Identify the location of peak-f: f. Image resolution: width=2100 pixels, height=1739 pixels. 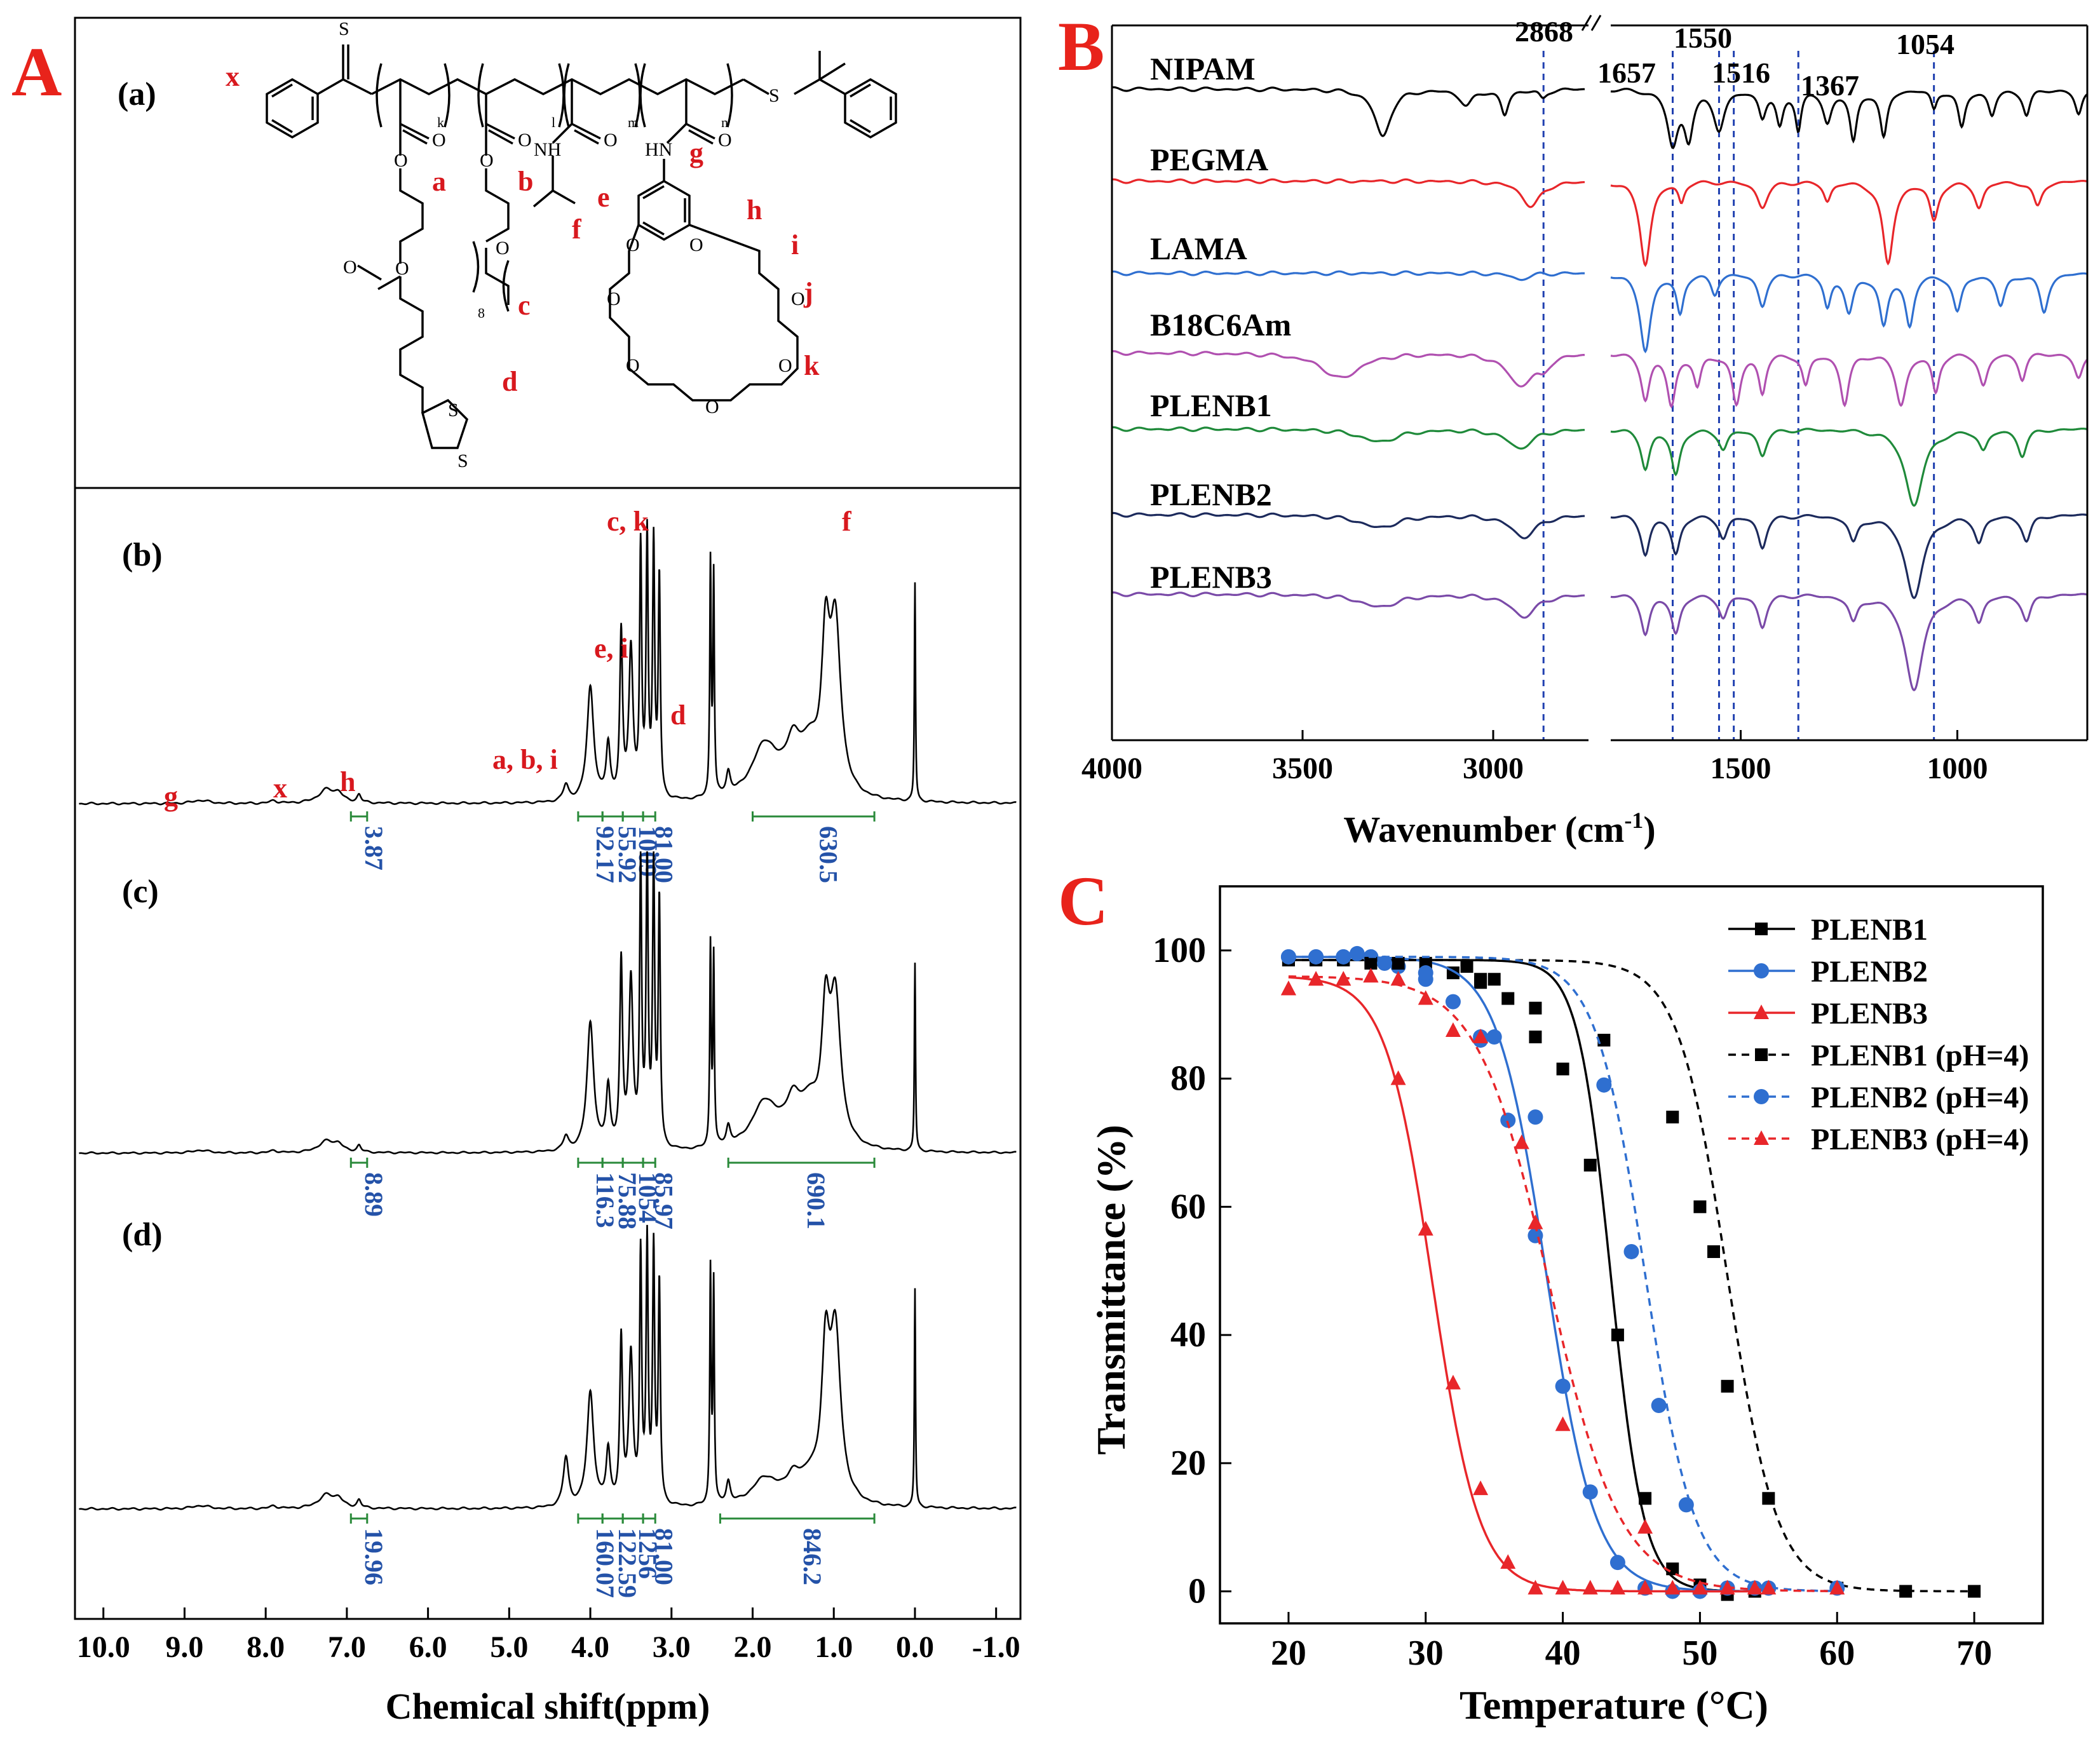
(847, 521).